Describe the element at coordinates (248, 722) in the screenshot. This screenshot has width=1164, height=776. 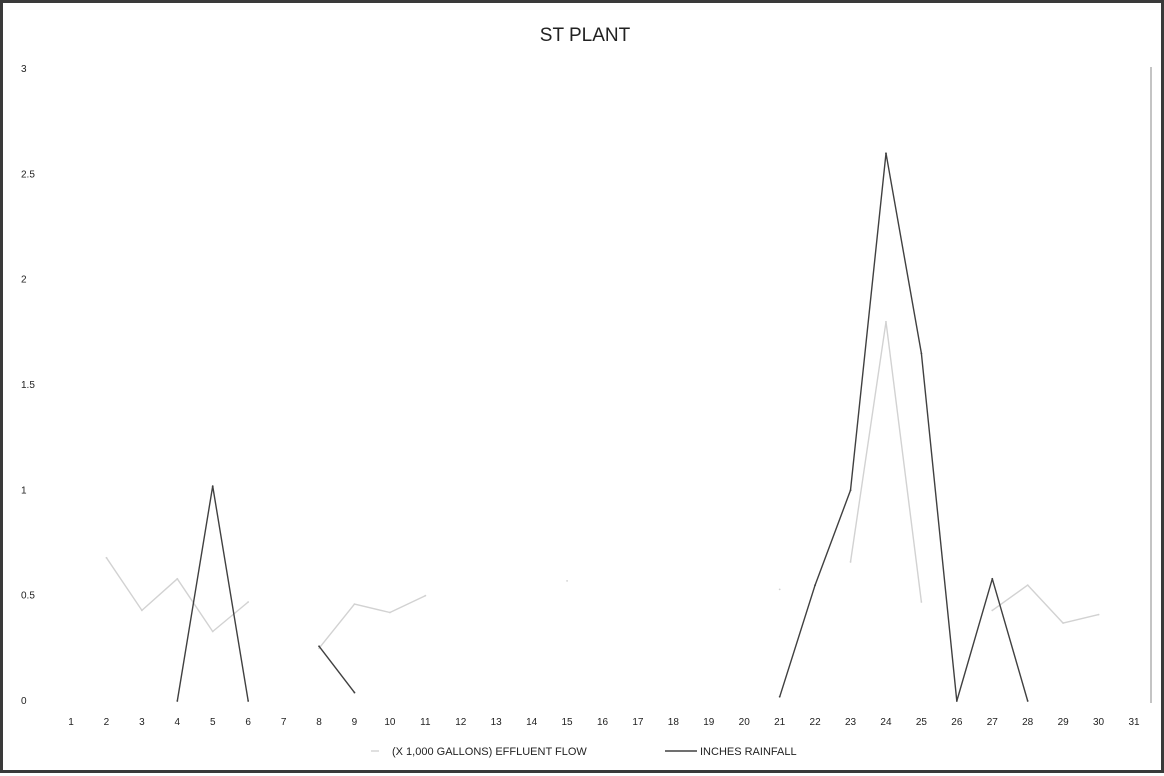
I see `x-tick-label: 6` at that location.